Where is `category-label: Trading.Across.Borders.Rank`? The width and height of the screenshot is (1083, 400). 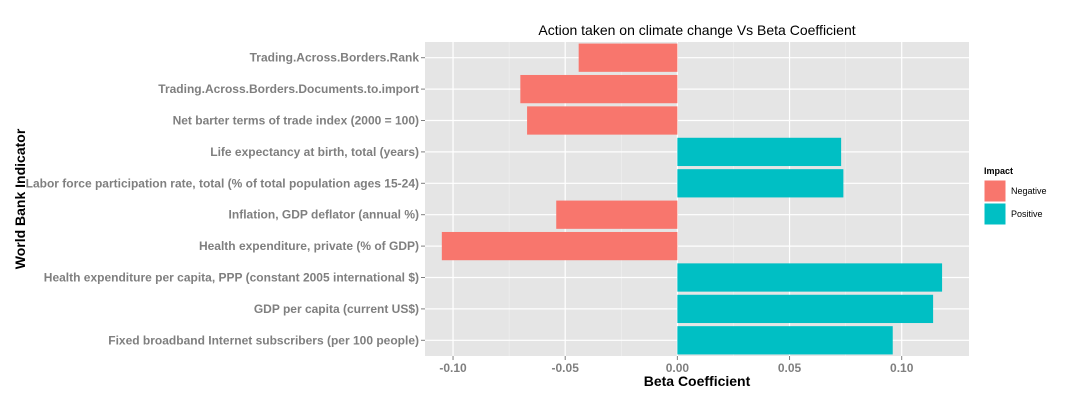 category-label: Trading.Across.Borders.Rank is located at coordinates (335, 58).